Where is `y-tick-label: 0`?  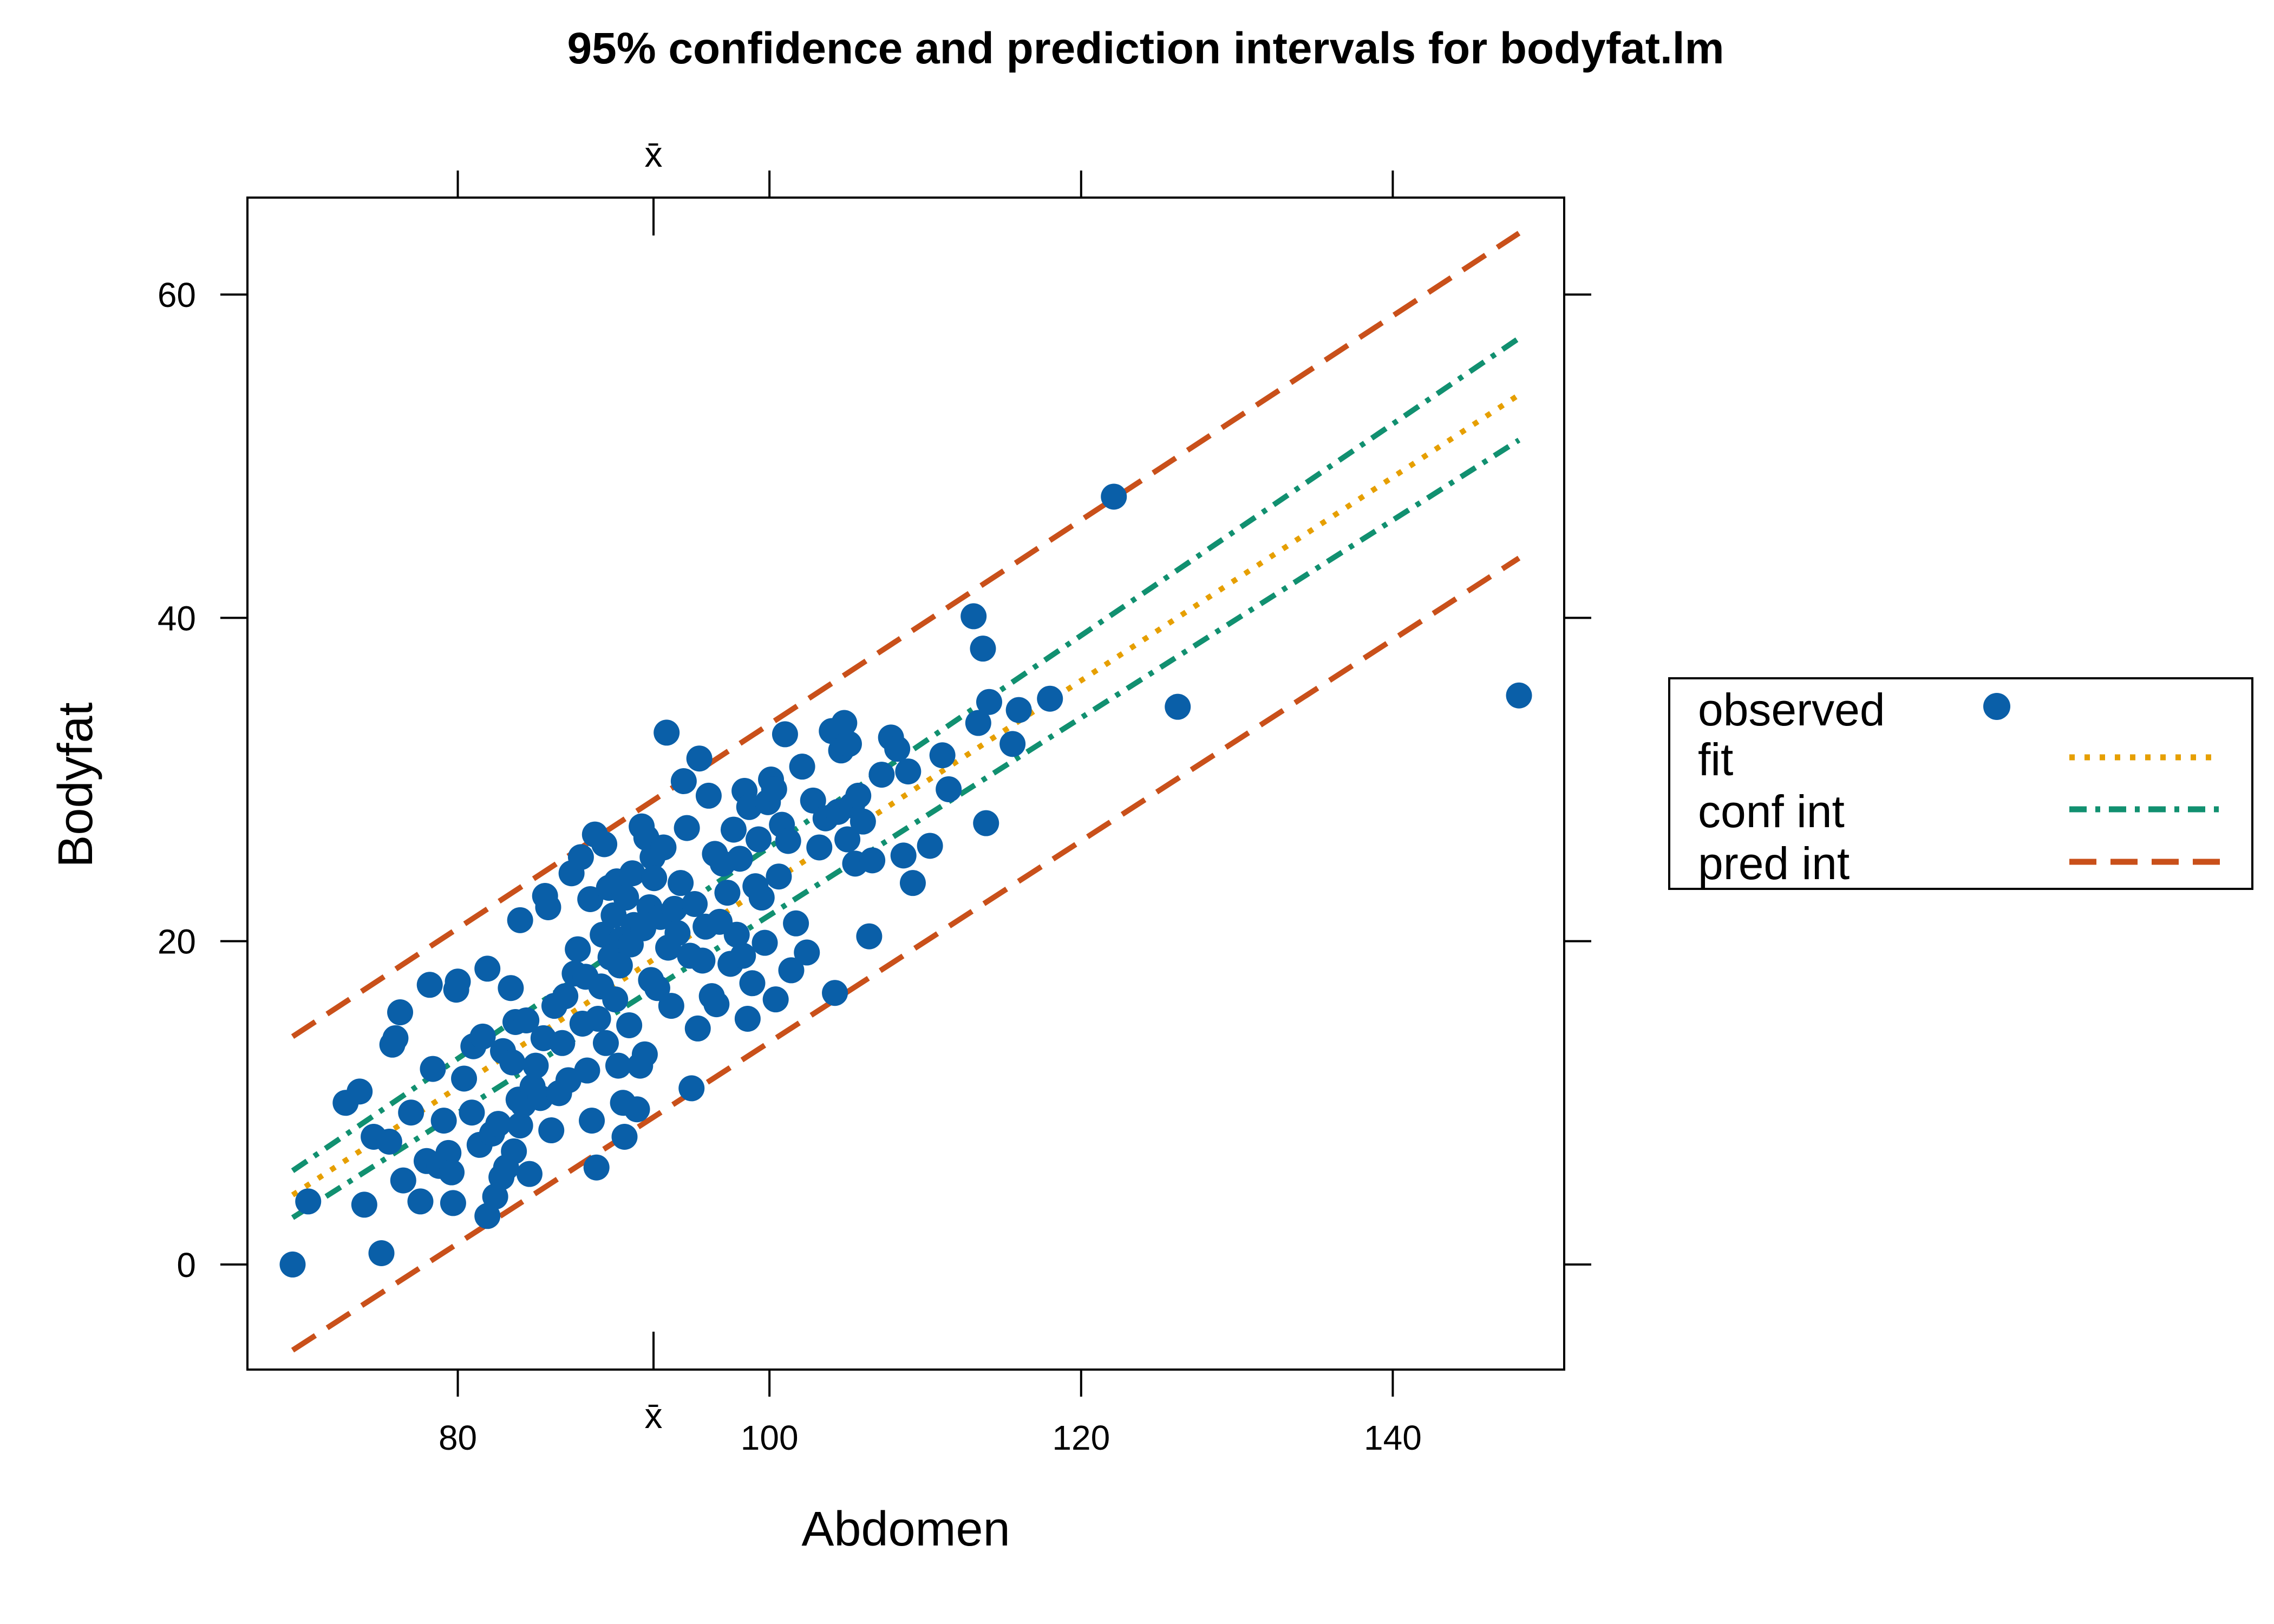 y-tick-label: 0 is located at coordinates (187, 1265).